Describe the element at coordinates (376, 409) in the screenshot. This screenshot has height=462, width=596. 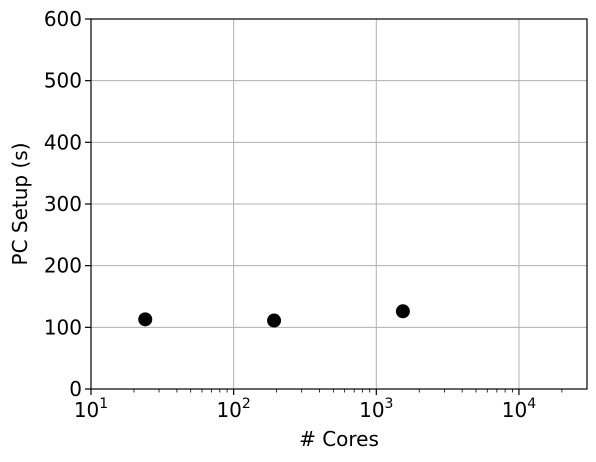
I see `x-tick-label: 10³` at that location.